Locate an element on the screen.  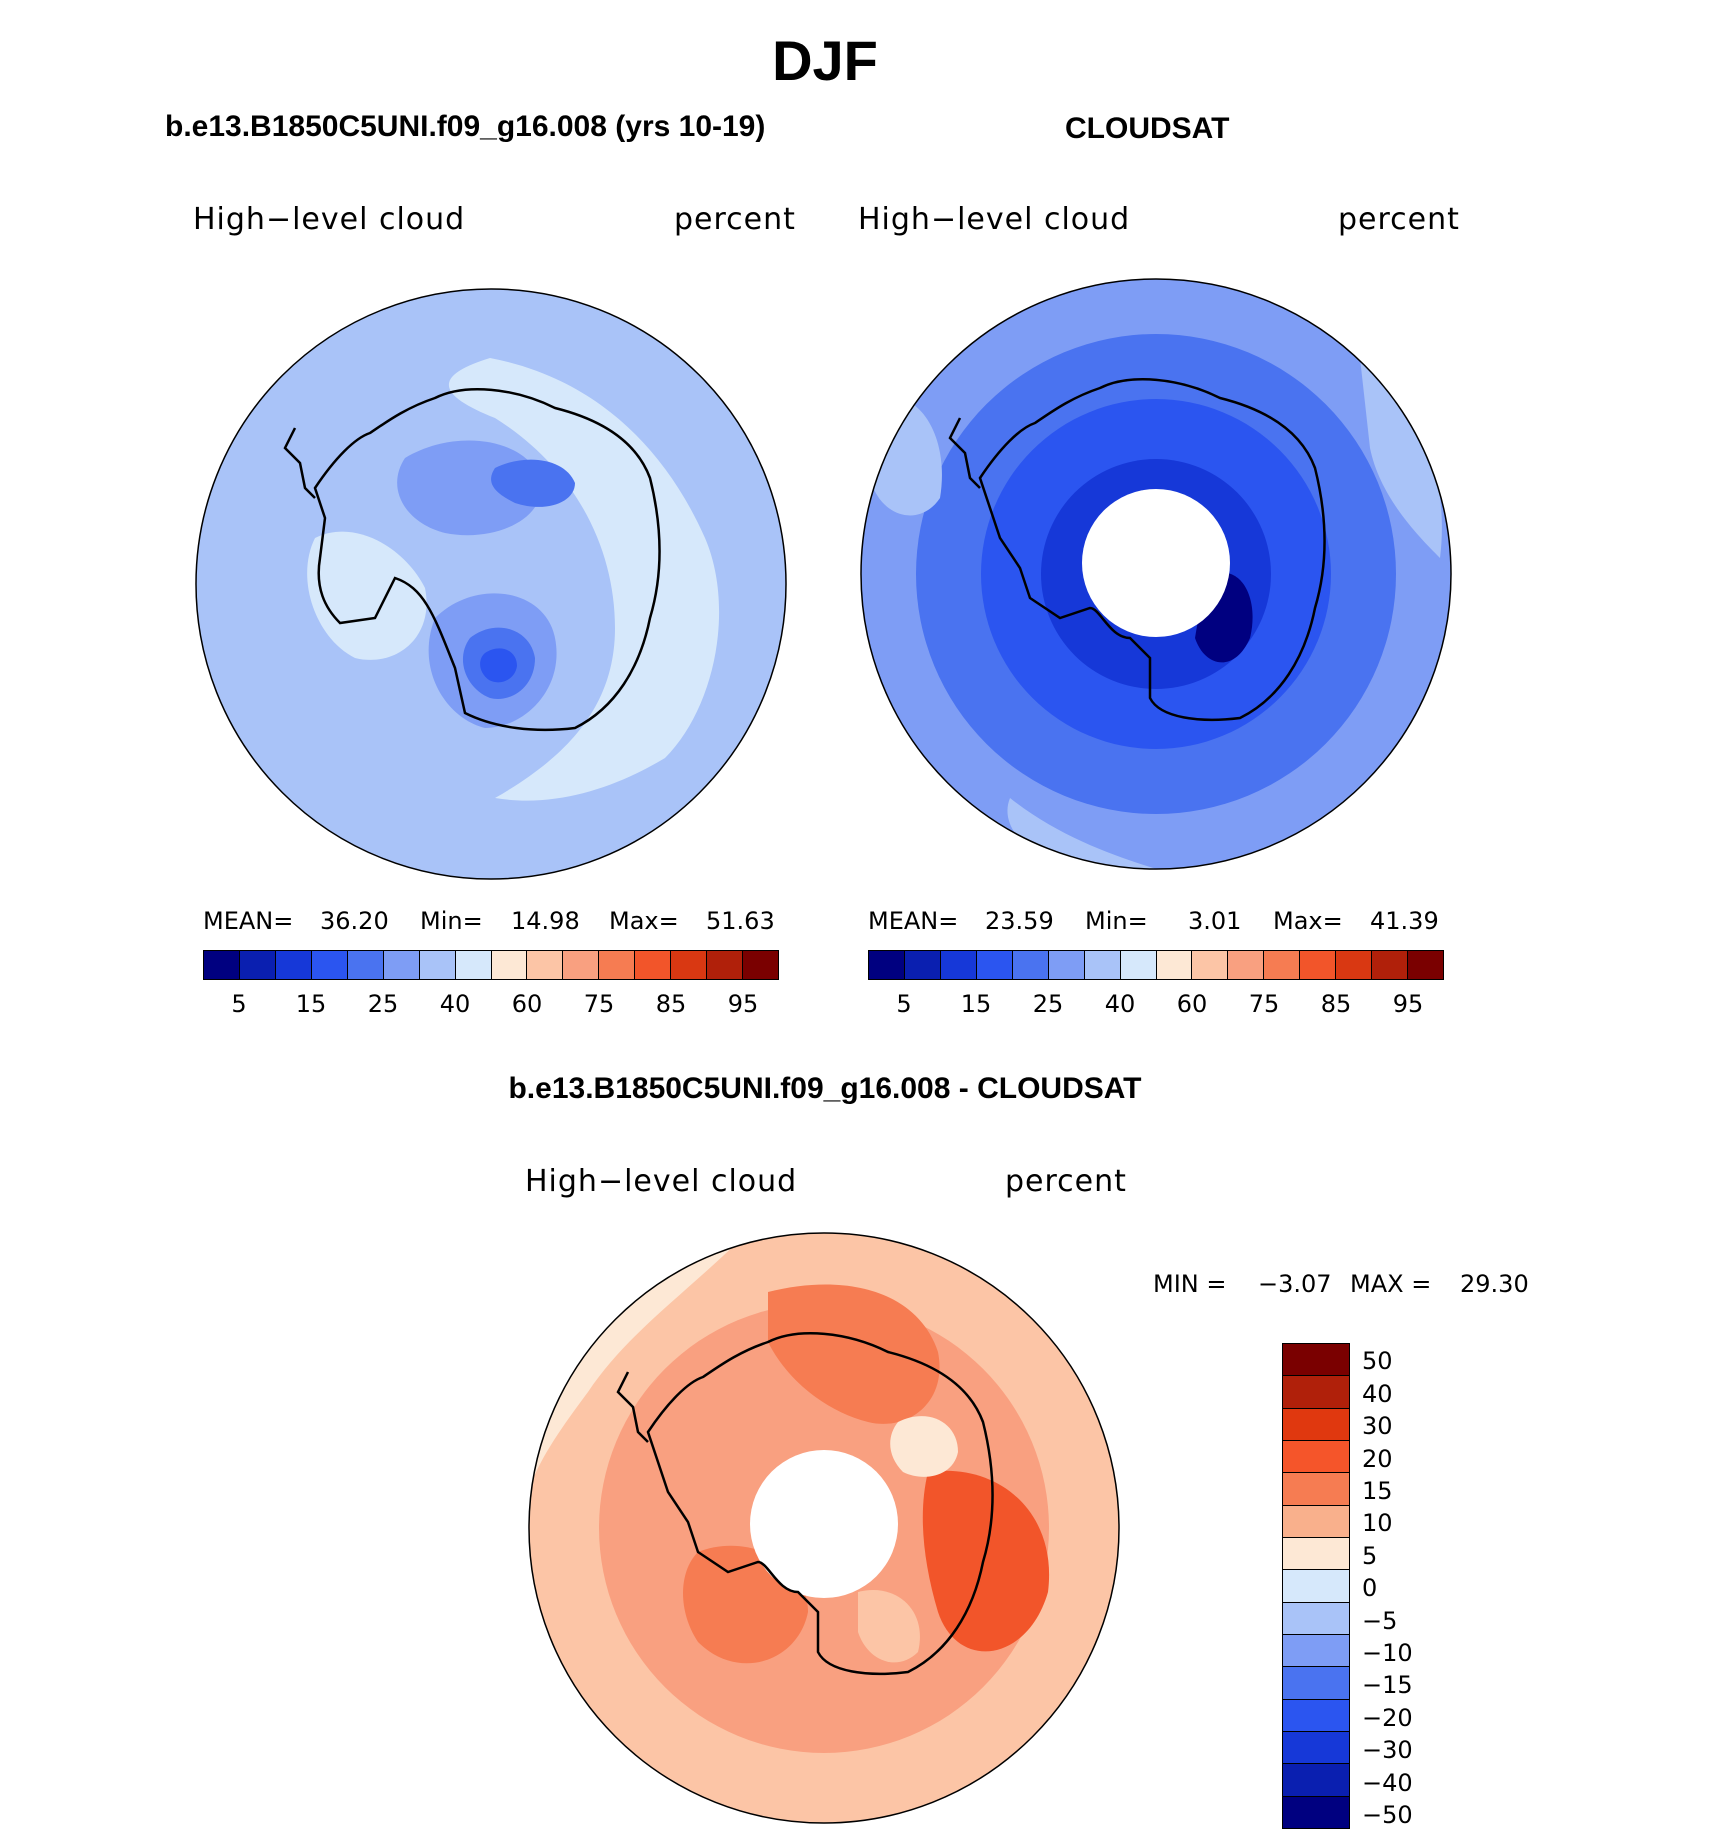
diff-polar-map is located at coordinates (824, 1528).